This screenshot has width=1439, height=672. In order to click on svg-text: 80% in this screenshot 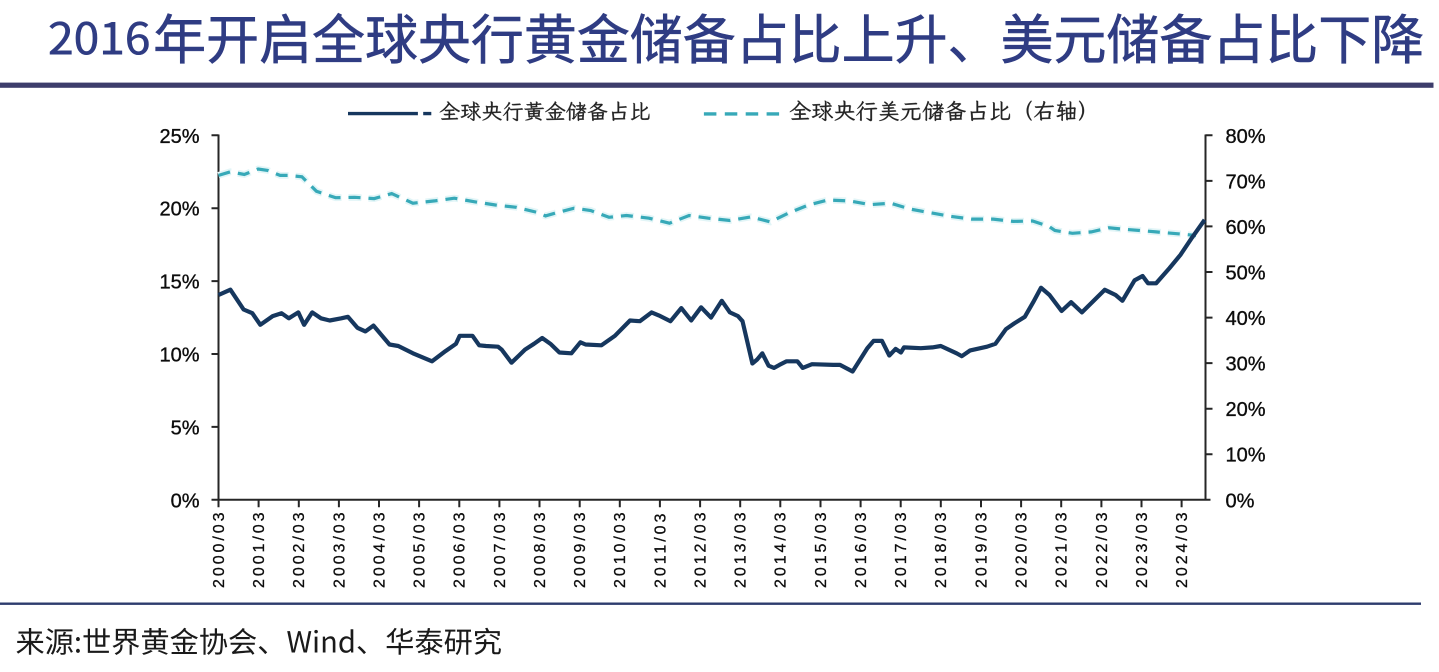, I will do `click(1246, 137)`.